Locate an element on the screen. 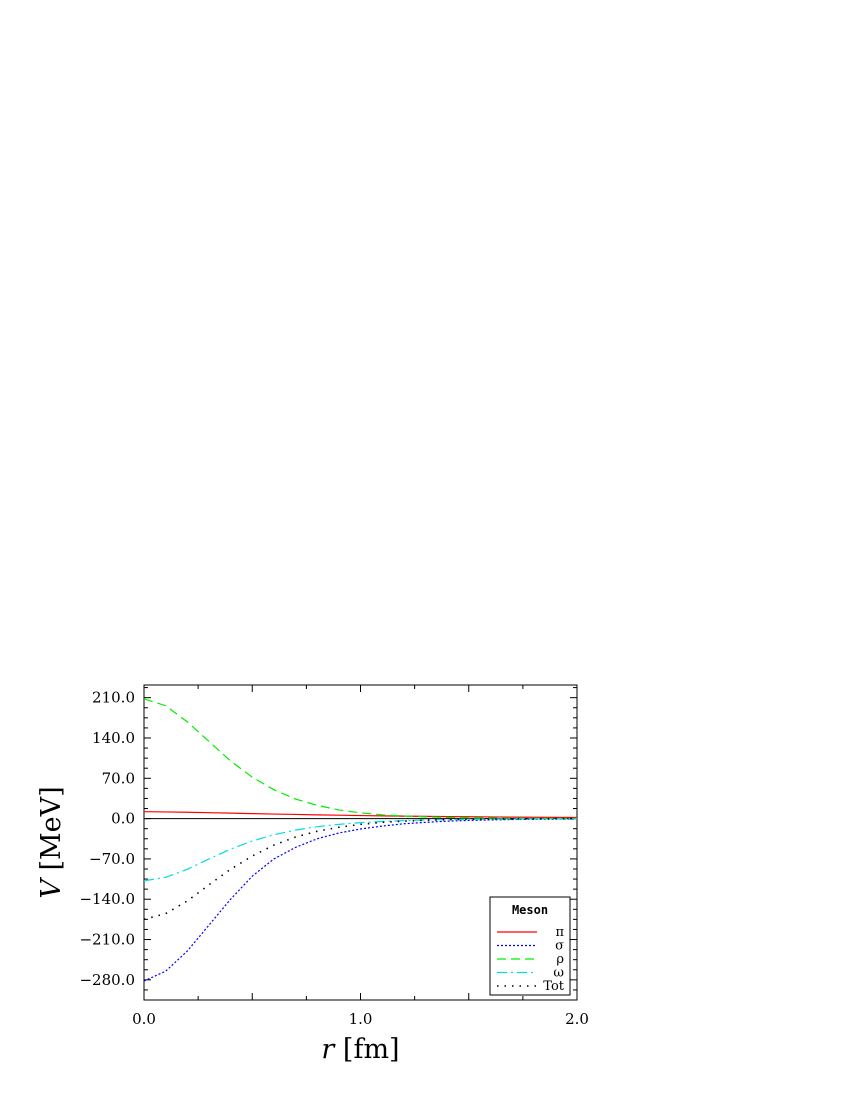 Image resolution: width=850 pixels, height=1105 pixels. x-axis-variable: r is located at coordinates (328, 1049).